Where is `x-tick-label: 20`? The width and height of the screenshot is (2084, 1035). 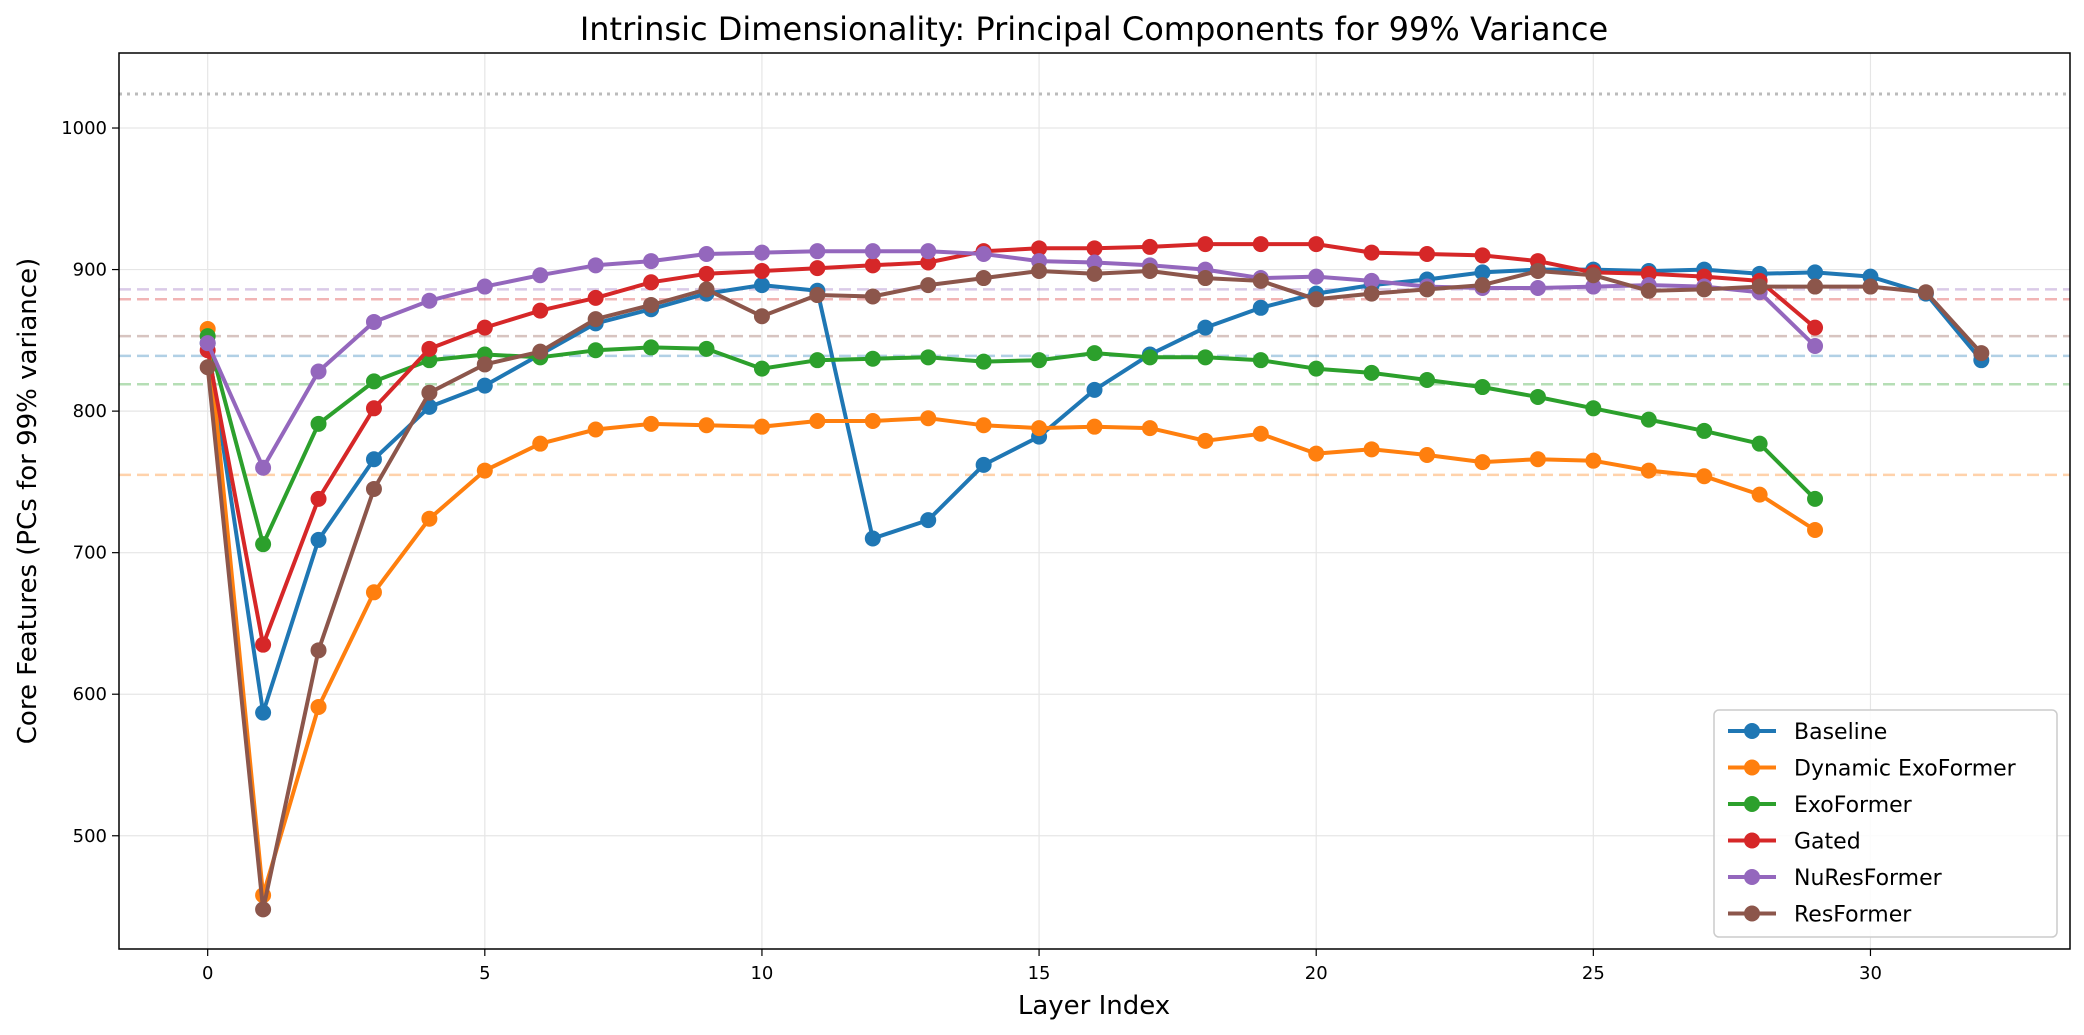 x-tick-label: 20 is located at coordinates (1316, 973).